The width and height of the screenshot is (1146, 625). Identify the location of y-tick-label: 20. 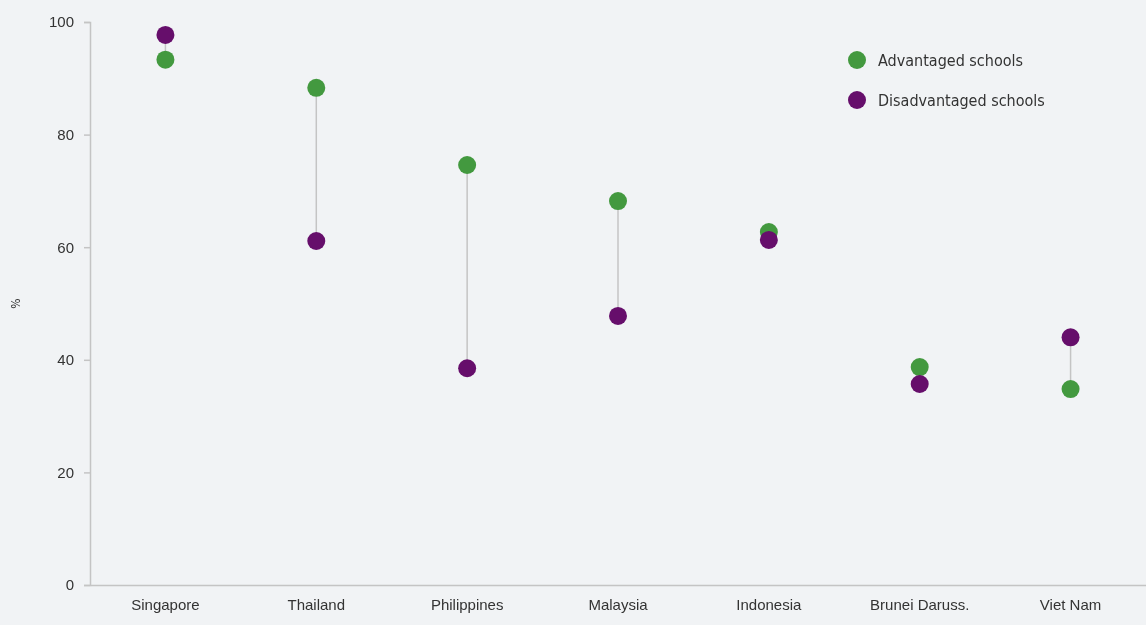
(65, 472).